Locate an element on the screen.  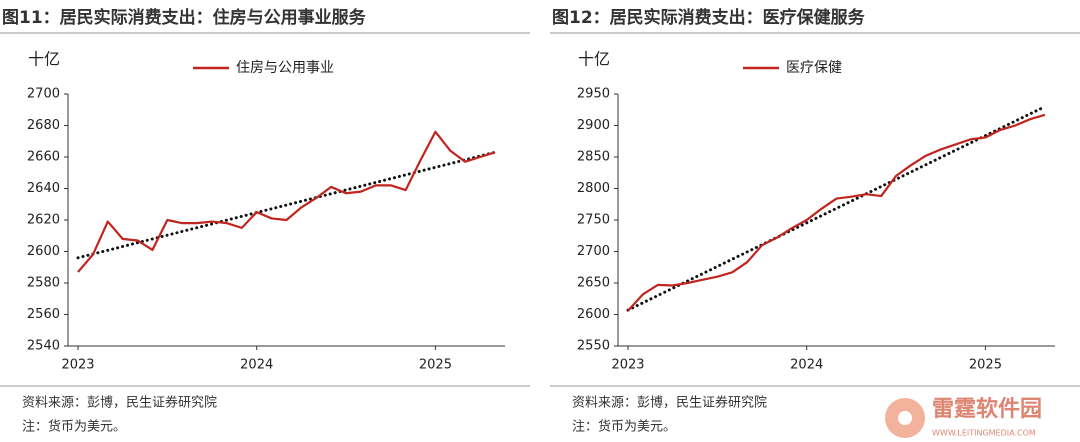
chart-title: 图11：居民实际消费支出：住房与公用事业服务 is located at coordinates (184, 17).